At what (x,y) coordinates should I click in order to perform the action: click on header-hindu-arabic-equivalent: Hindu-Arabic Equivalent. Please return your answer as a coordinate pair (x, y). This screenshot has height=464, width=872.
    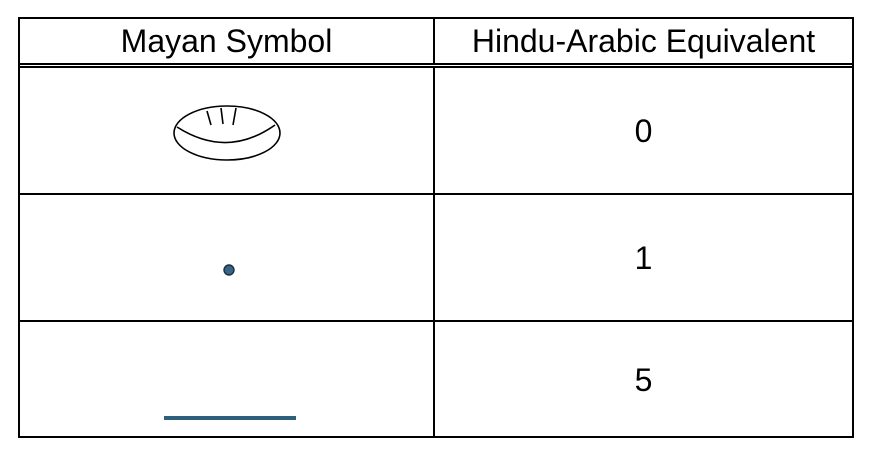
    Looking at the image, I should click on (643, 41).